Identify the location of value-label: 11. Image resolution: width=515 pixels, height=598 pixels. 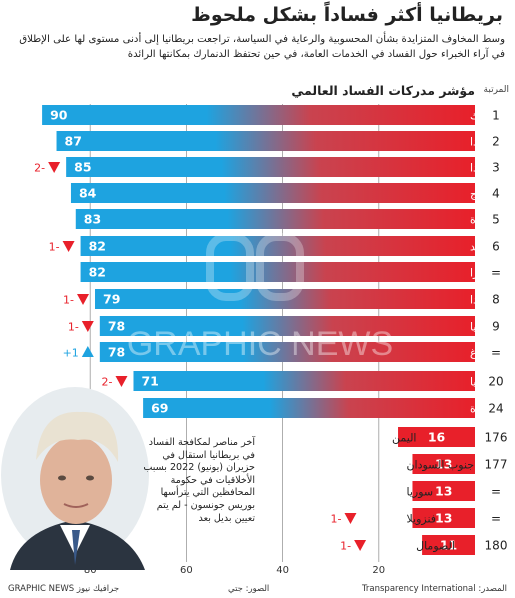
(448, 545).